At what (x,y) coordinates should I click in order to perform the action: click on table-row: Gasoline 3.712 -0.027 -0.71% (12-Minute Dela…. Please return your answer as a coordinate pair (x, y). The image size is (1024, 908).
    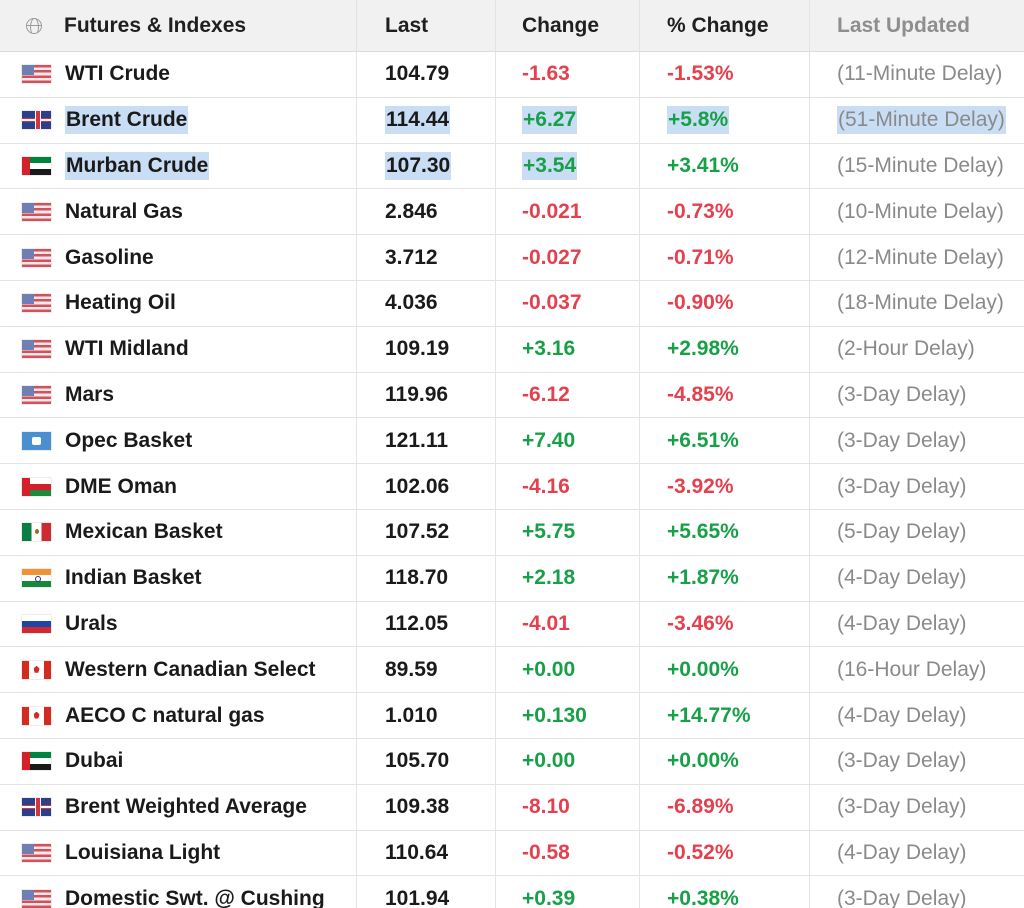
    Looking at the image, I should click on (512, 258).